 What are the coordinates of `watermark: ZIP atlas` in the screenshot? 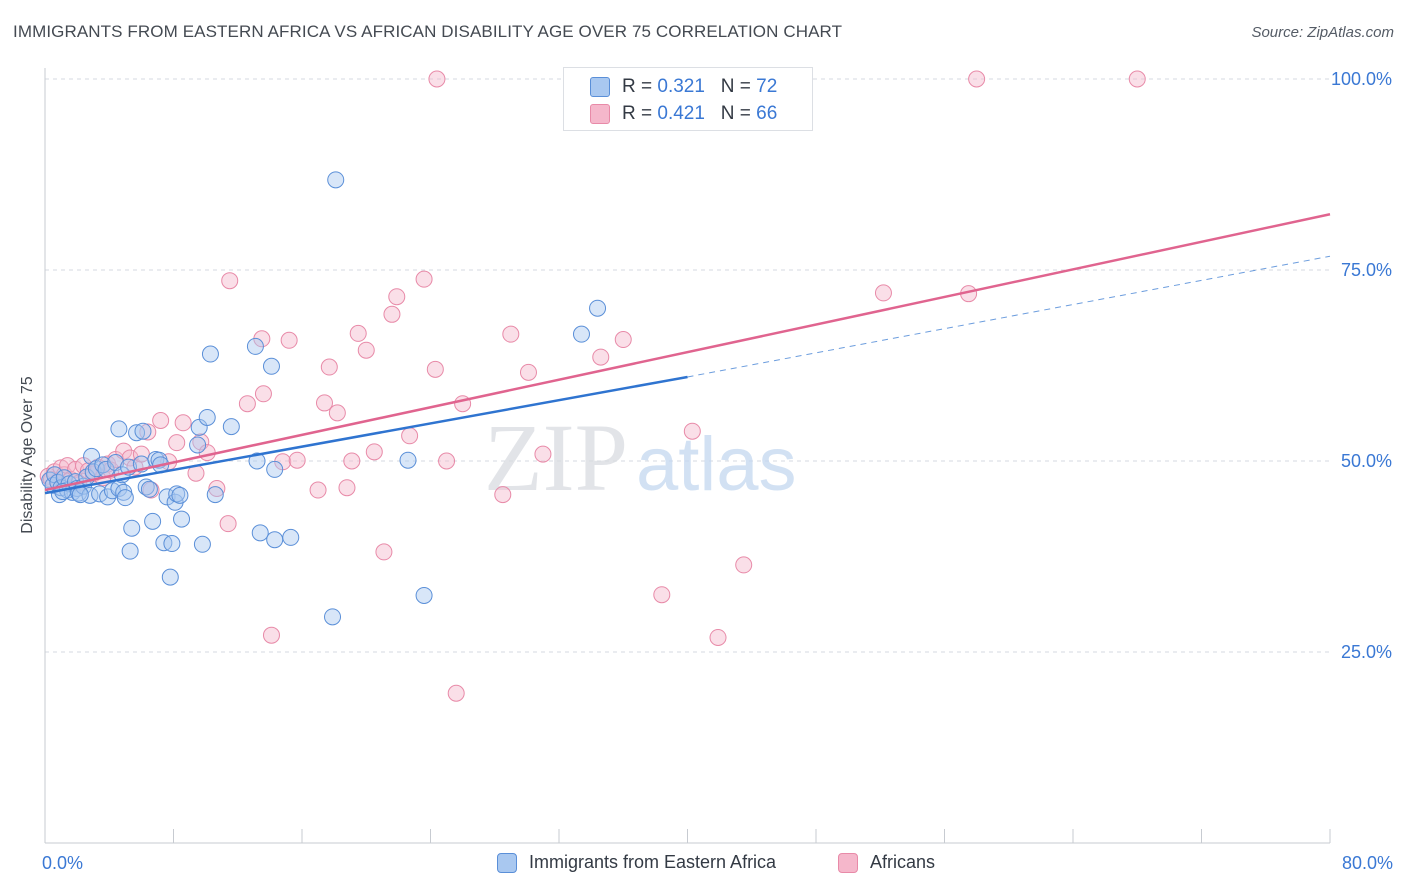 It's located at (640, 457).